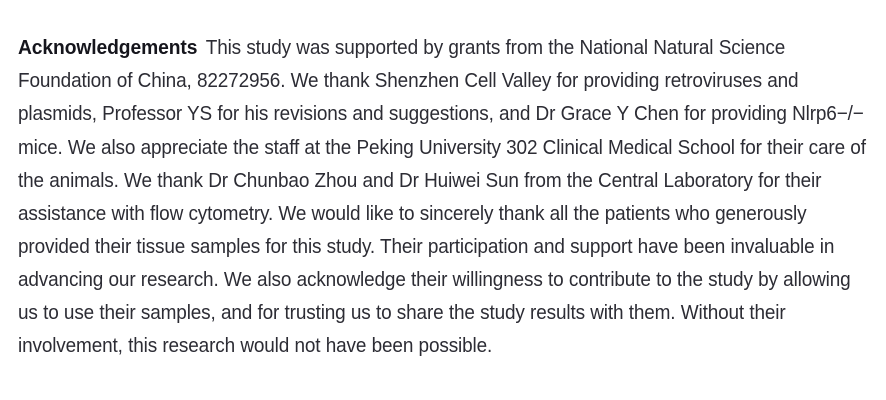 Image resolution: width=886 pixels, height=400 pixels. I want to click on acknowledgements-heading: Acknowledgements, so click(108, 48).